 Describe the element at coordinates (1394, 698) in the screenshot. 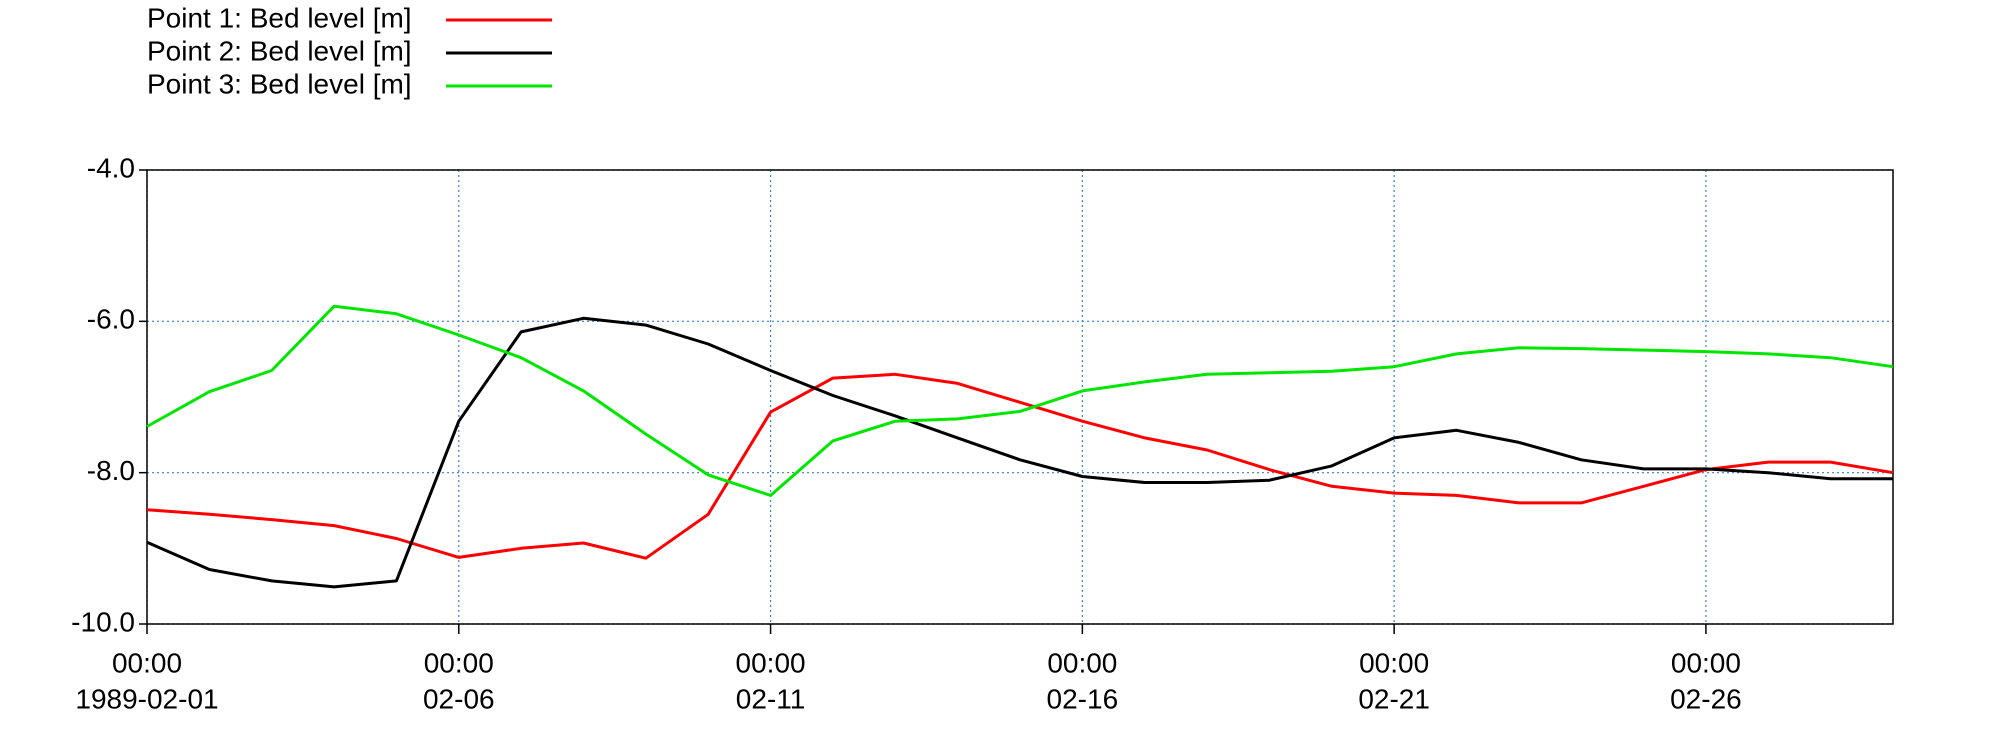

I see `x-tick-label: 02-21` at that location.